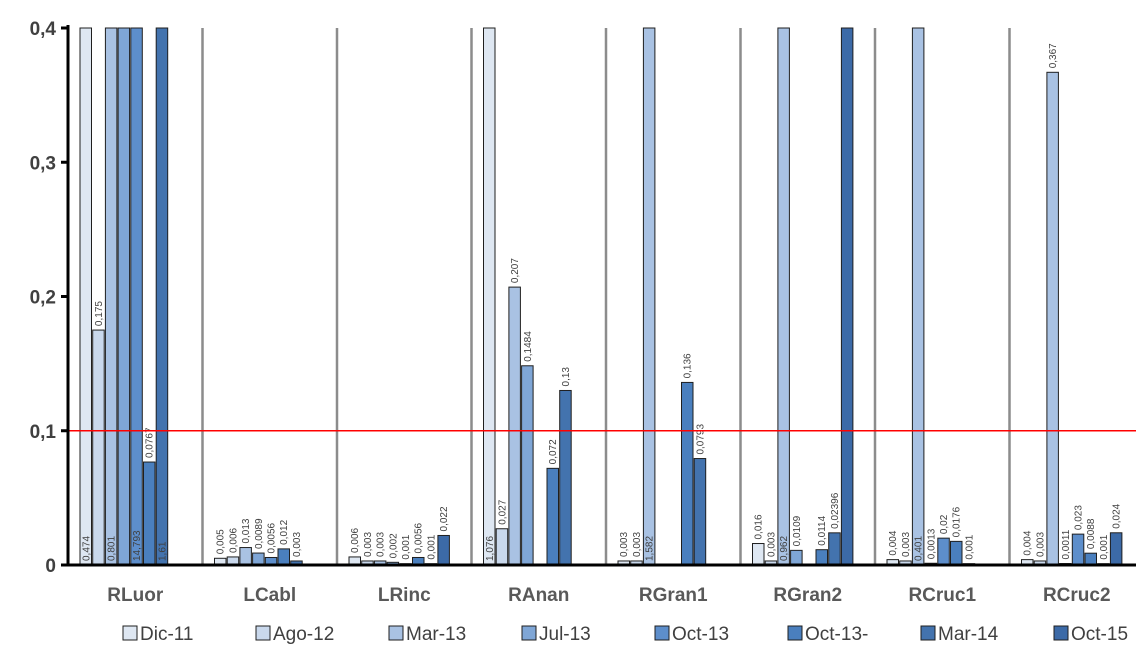 This screenshot has height=662, width=1136. Describe the element at coordinates (796, 557) in the screenshot. I see `bar-Jul-13-RGran2` at that location.